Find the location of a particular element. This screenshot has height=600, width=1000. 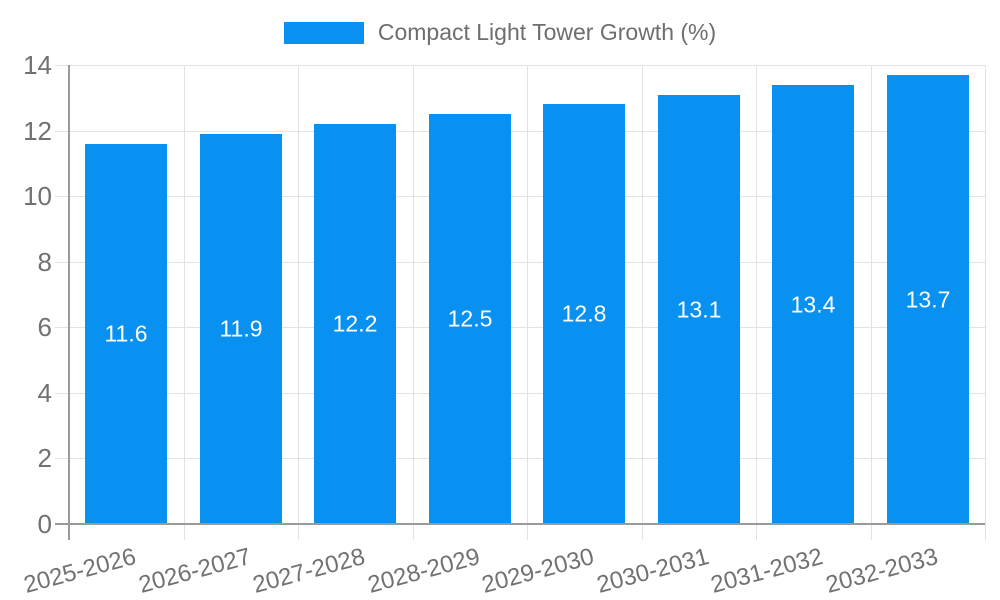

bar-value-label: 12.2 is located at coordinates (355, 323).